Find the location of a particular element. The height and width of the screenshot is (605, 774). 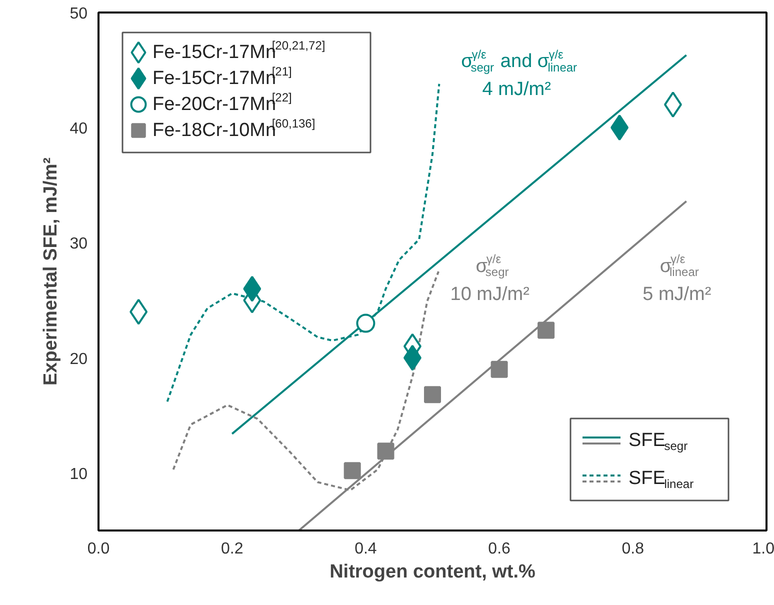

y-tick-label: 50 is located at coordinates (79, 14).